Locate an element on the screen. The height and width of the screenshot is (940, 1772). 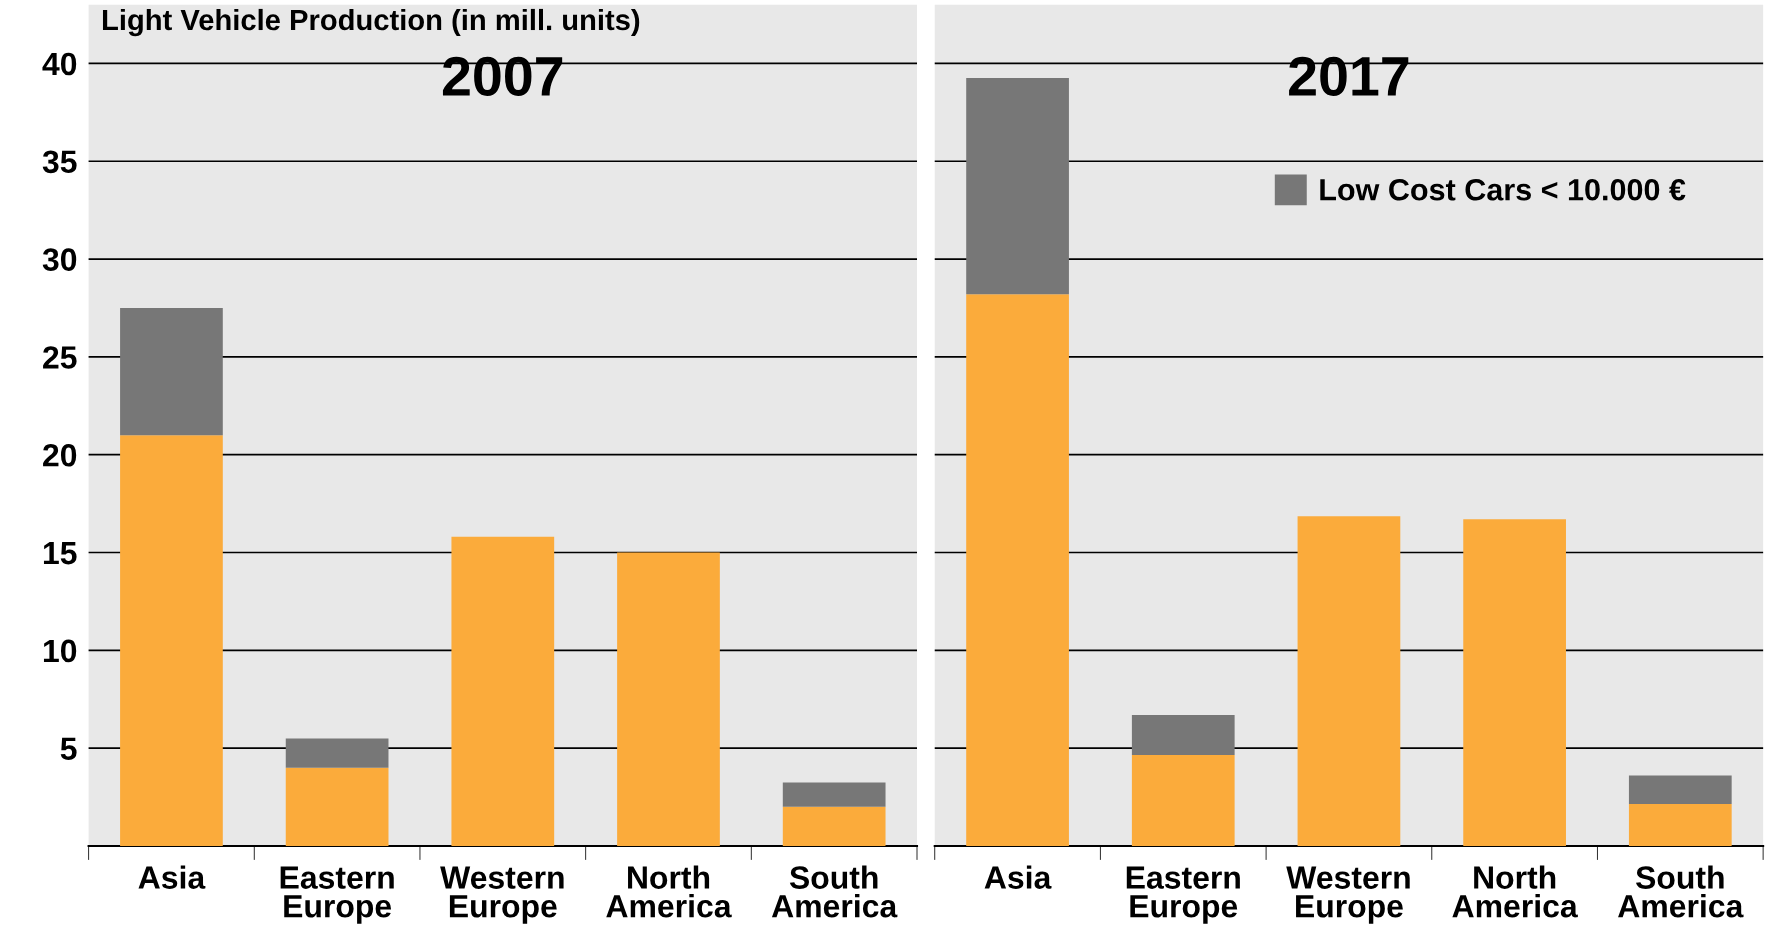
legend-label: Low Cost Cars < 10.000 € is located at coordinates (1503, 189).